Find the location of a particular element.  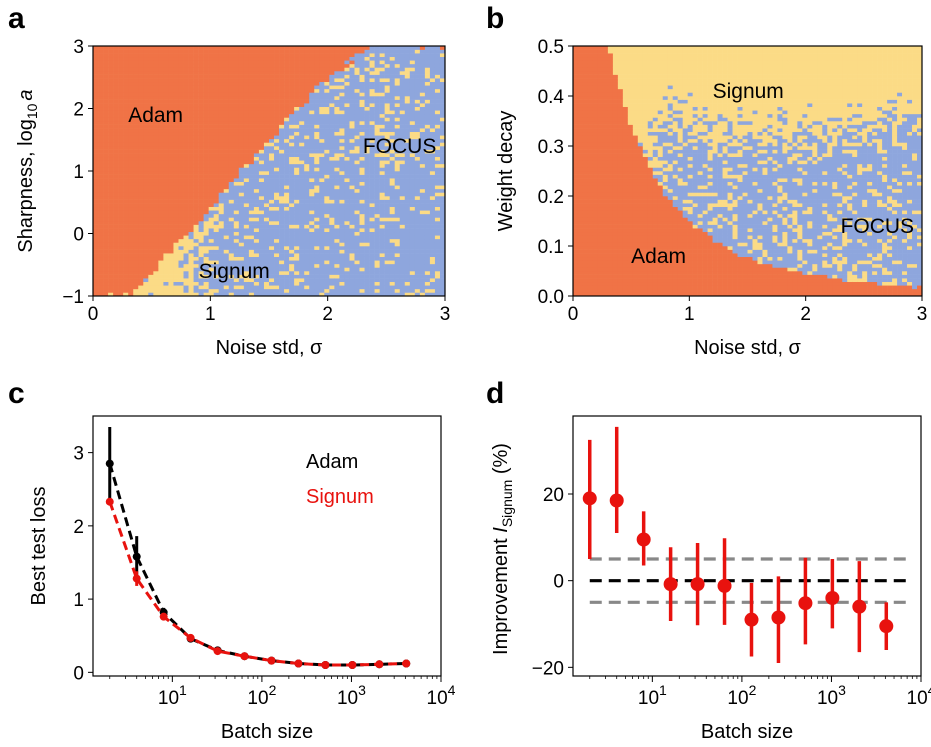

legend-adam: Adam is located at coordinates (332, 462).